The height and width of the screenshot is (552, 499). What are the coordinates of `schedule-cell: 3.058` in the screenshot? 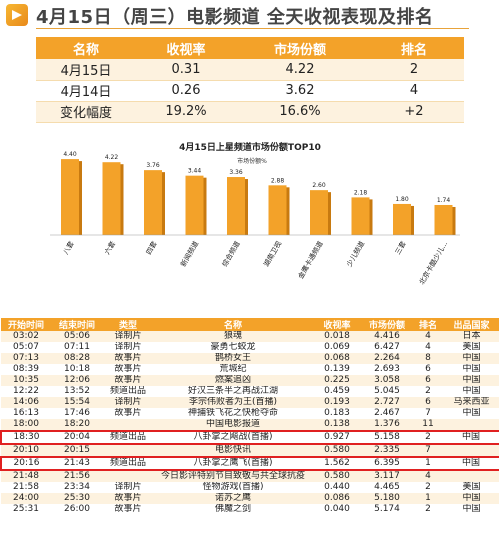 It's located at (387, 380).